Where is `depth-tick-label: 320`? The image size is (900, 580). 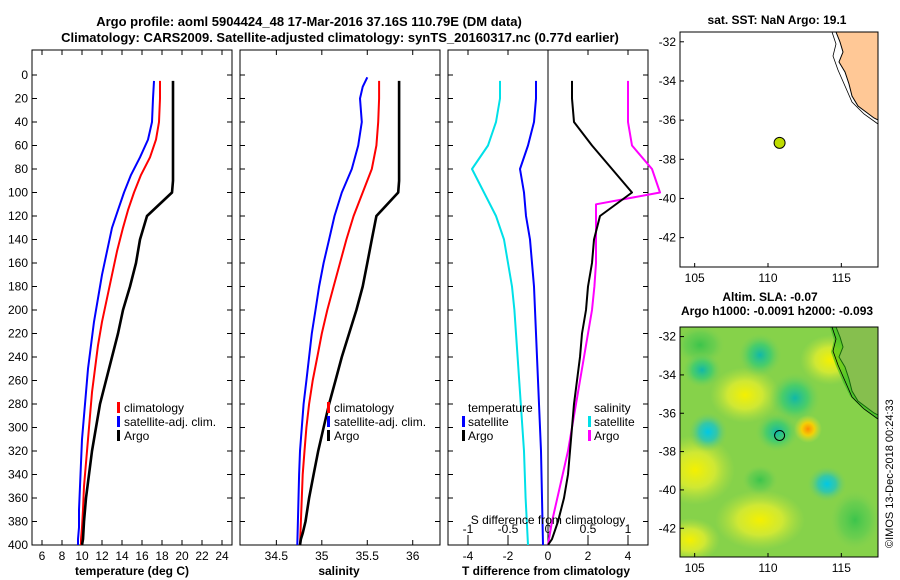
depth-tick-label: 320 is located at coordinates (18, 451).